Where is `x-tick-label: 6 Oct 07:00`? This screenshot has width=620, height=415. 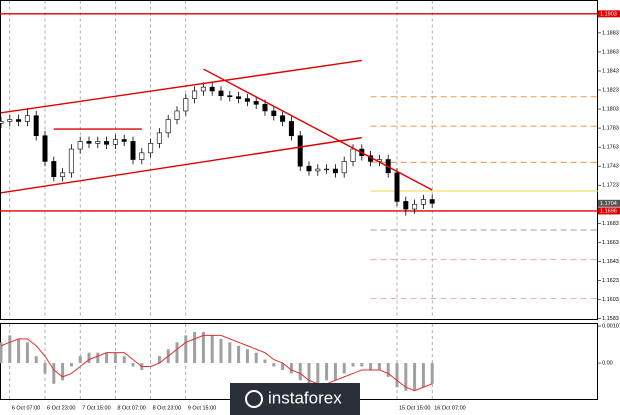 x-tick-label: 6 Oct 07:00 is located at coordinates (26, 408).